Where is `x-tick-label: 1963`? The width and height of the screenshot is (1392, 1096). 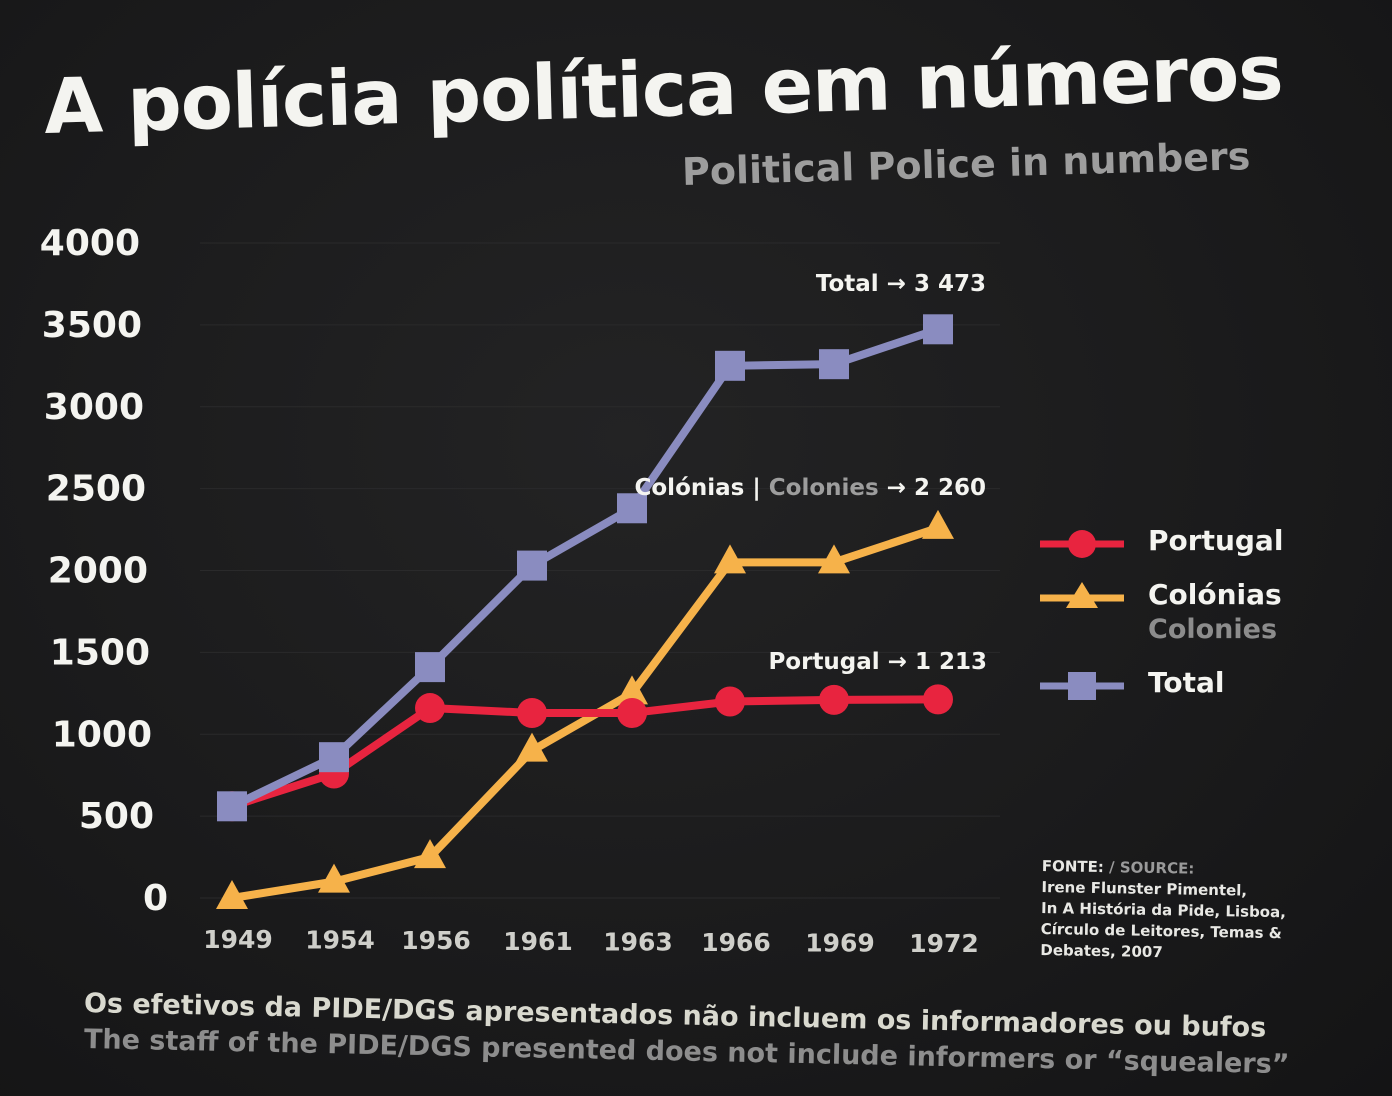
x-tick-label: 1963 is located at coordinates (638, 941).